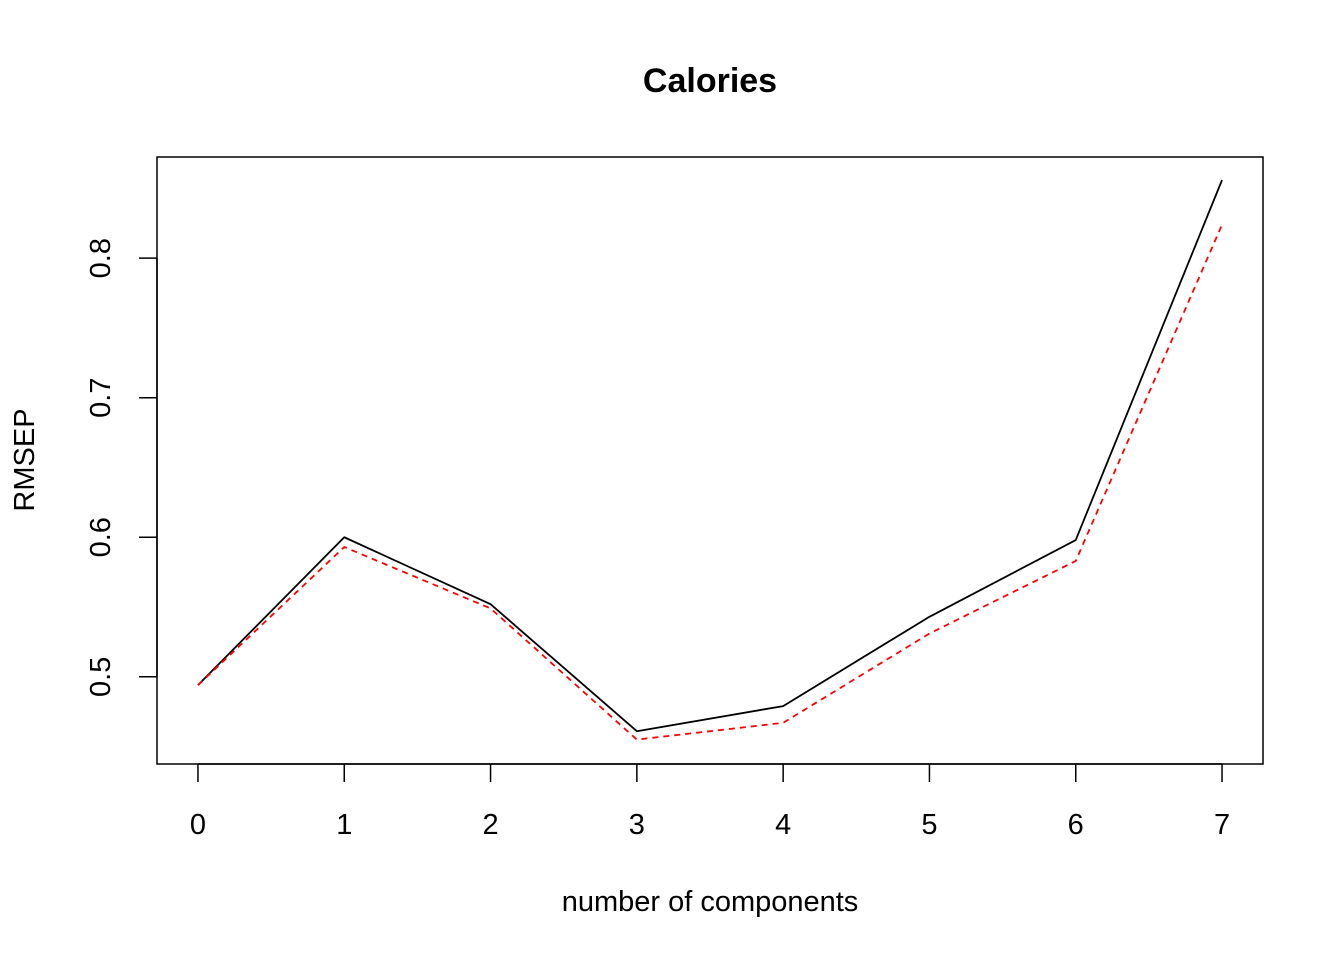 The width and height of the screenshot is (1344, 965). I want to click on x-tick-label: 6, so click(1076, 825).